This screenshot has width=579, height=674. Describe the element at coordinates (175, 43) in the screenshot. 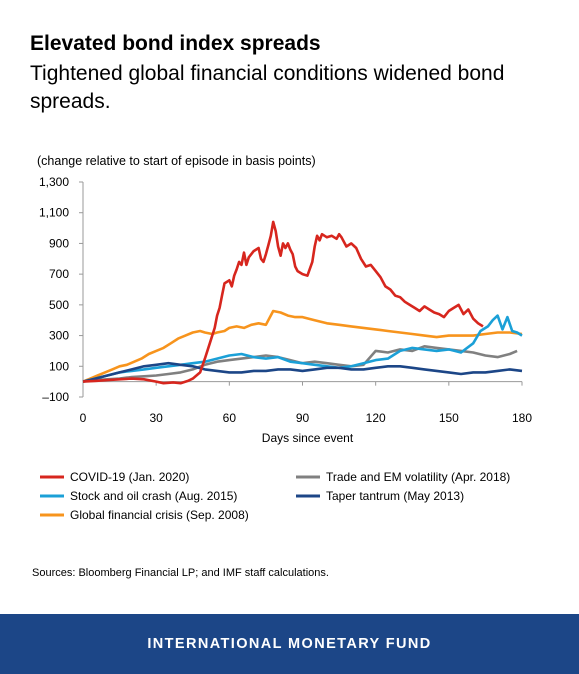

I see `chart-title: Elevated bond index spreads` at that location.